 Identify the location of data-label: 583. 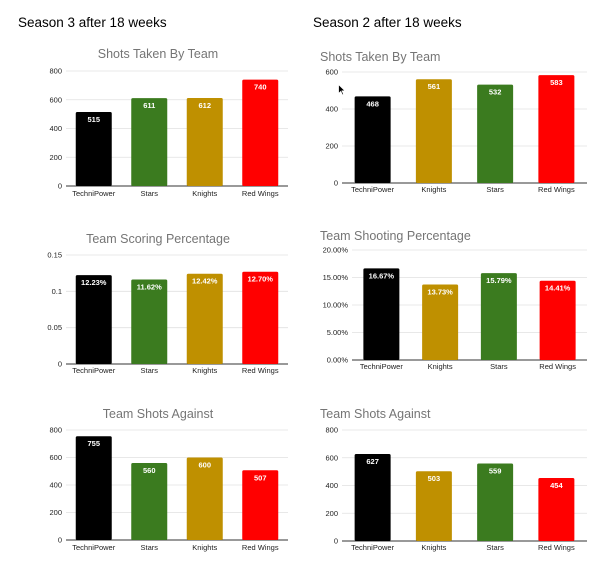
(556, 82).